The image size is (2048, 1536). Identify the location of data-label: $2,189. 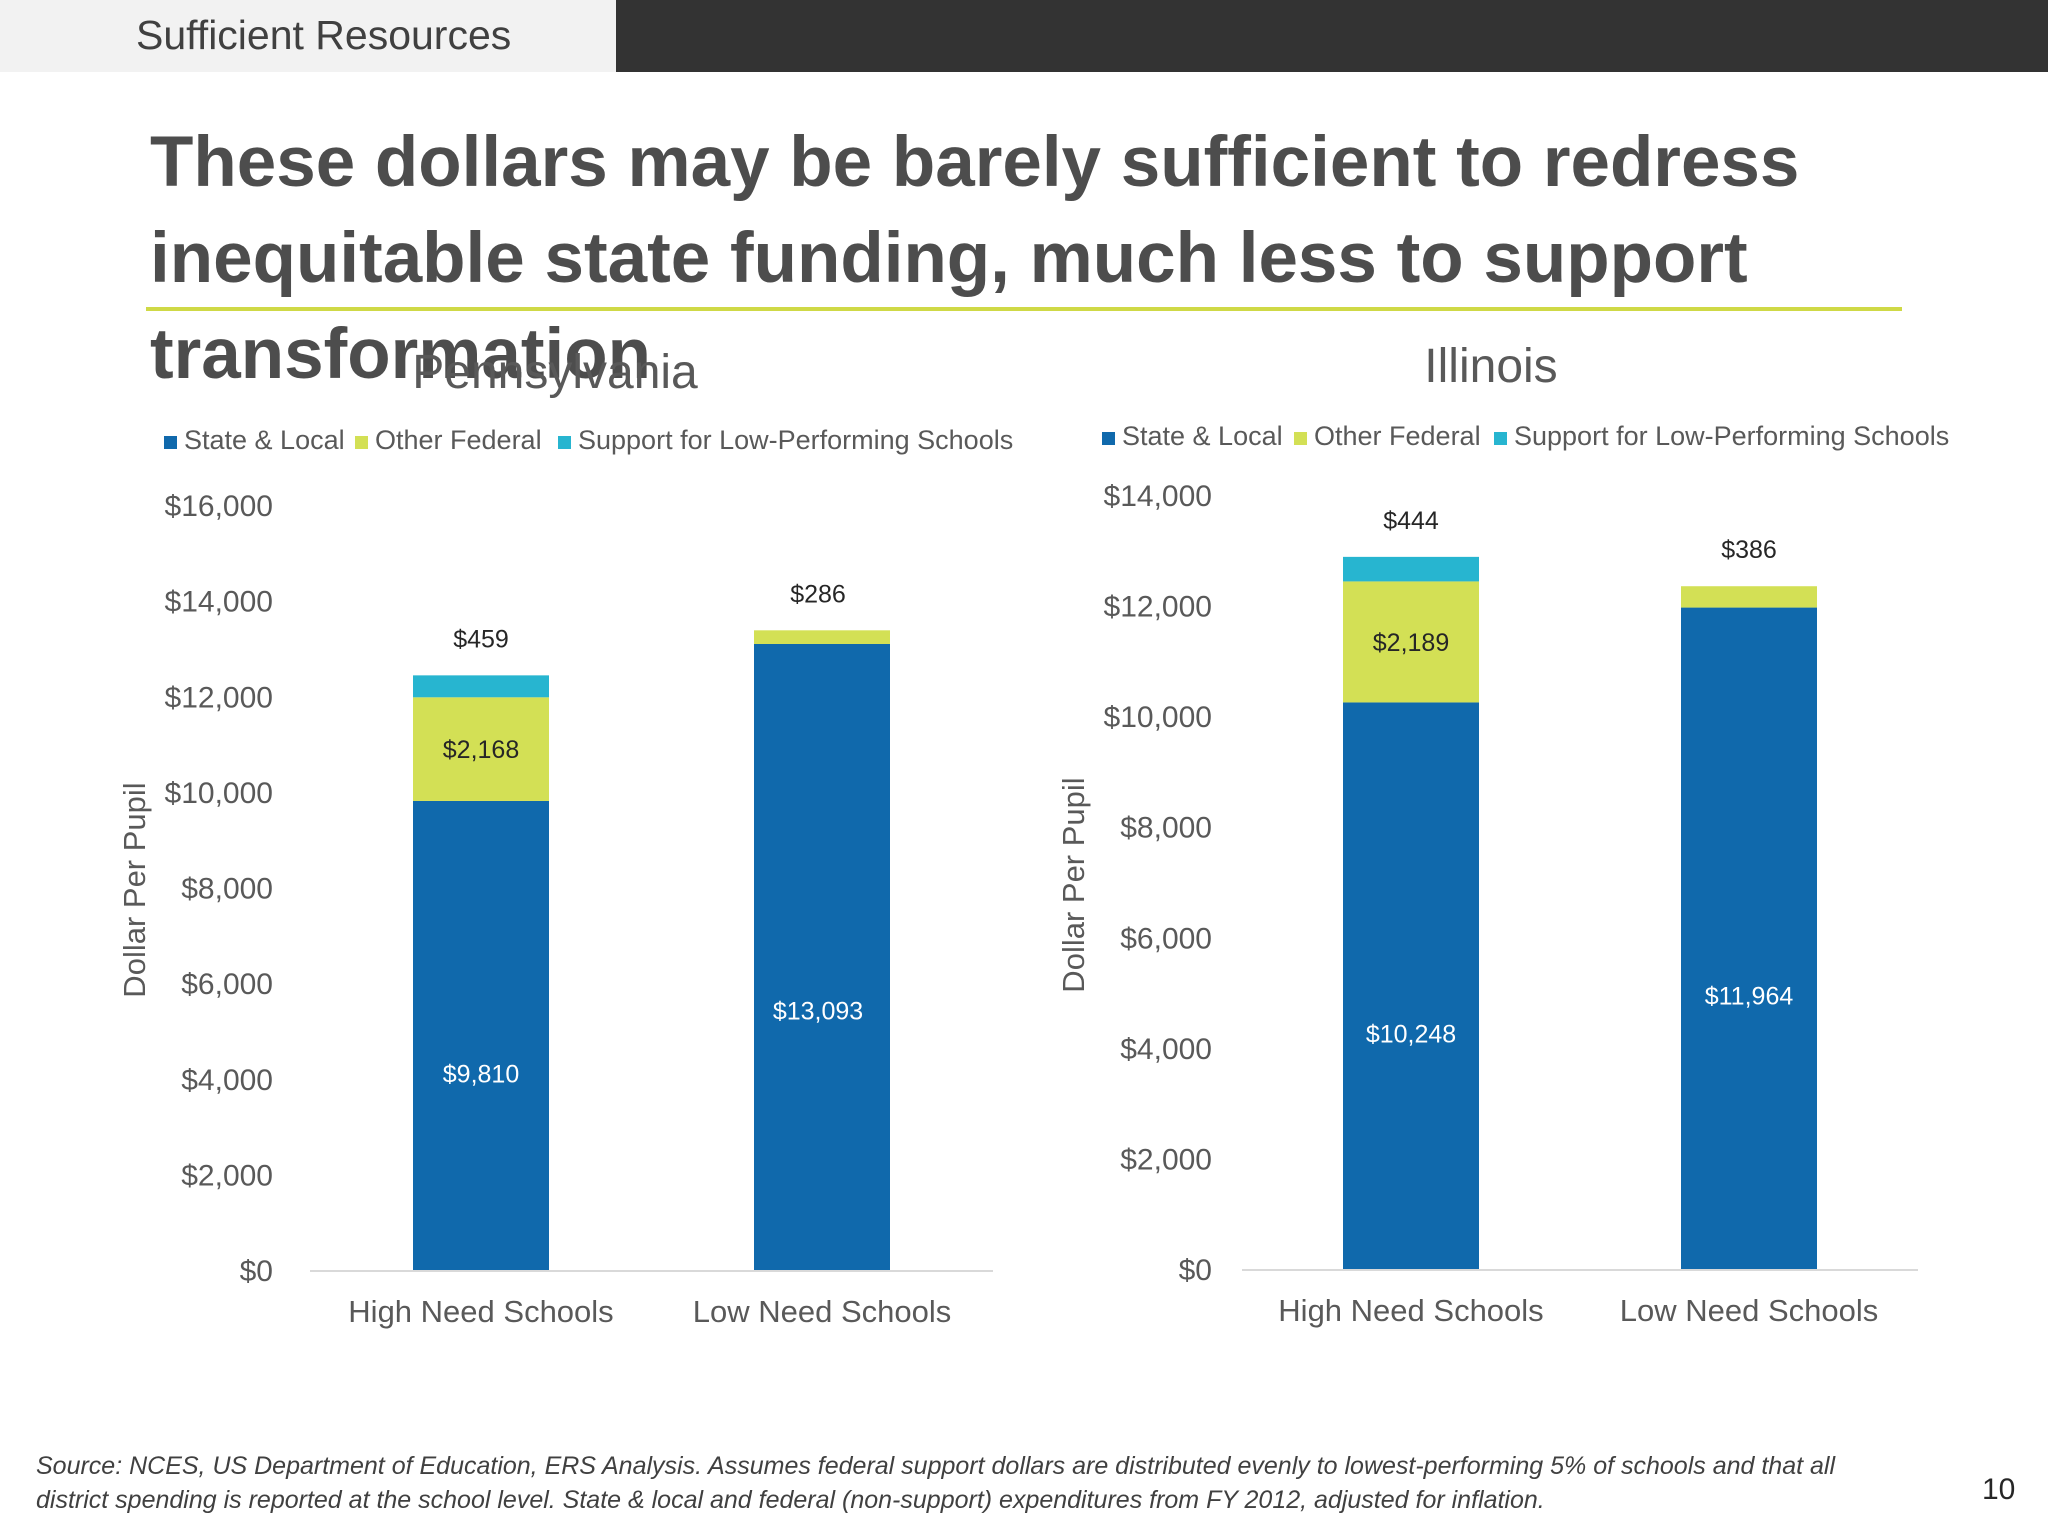
(1411, 643).